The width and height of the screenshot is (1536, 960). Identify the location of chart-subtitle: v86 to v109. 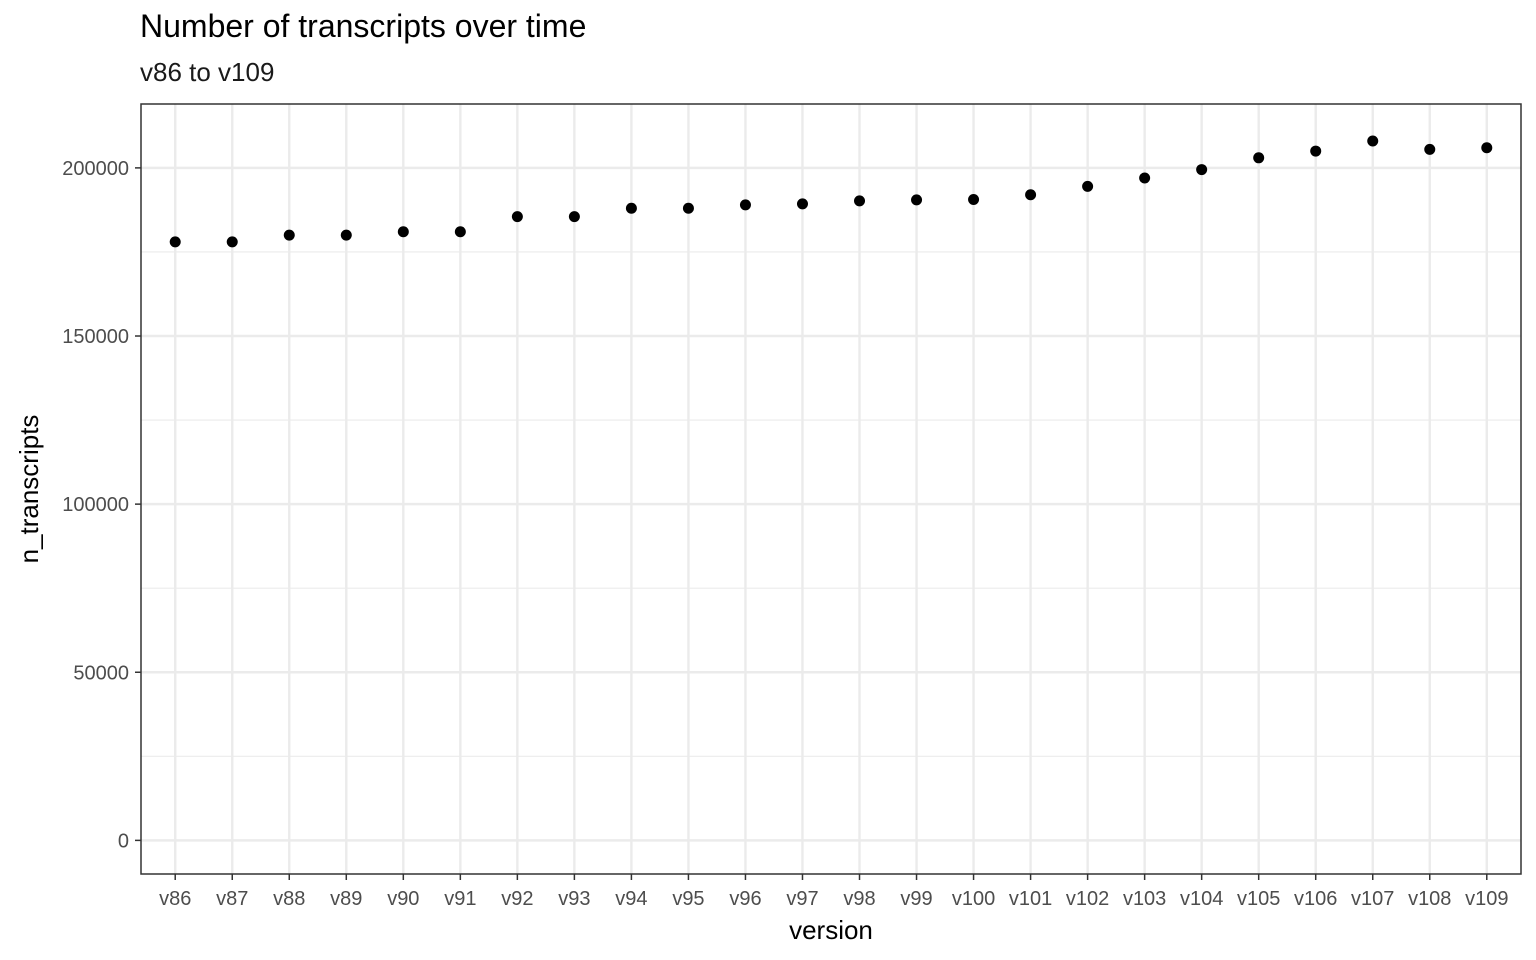
(207, 72).